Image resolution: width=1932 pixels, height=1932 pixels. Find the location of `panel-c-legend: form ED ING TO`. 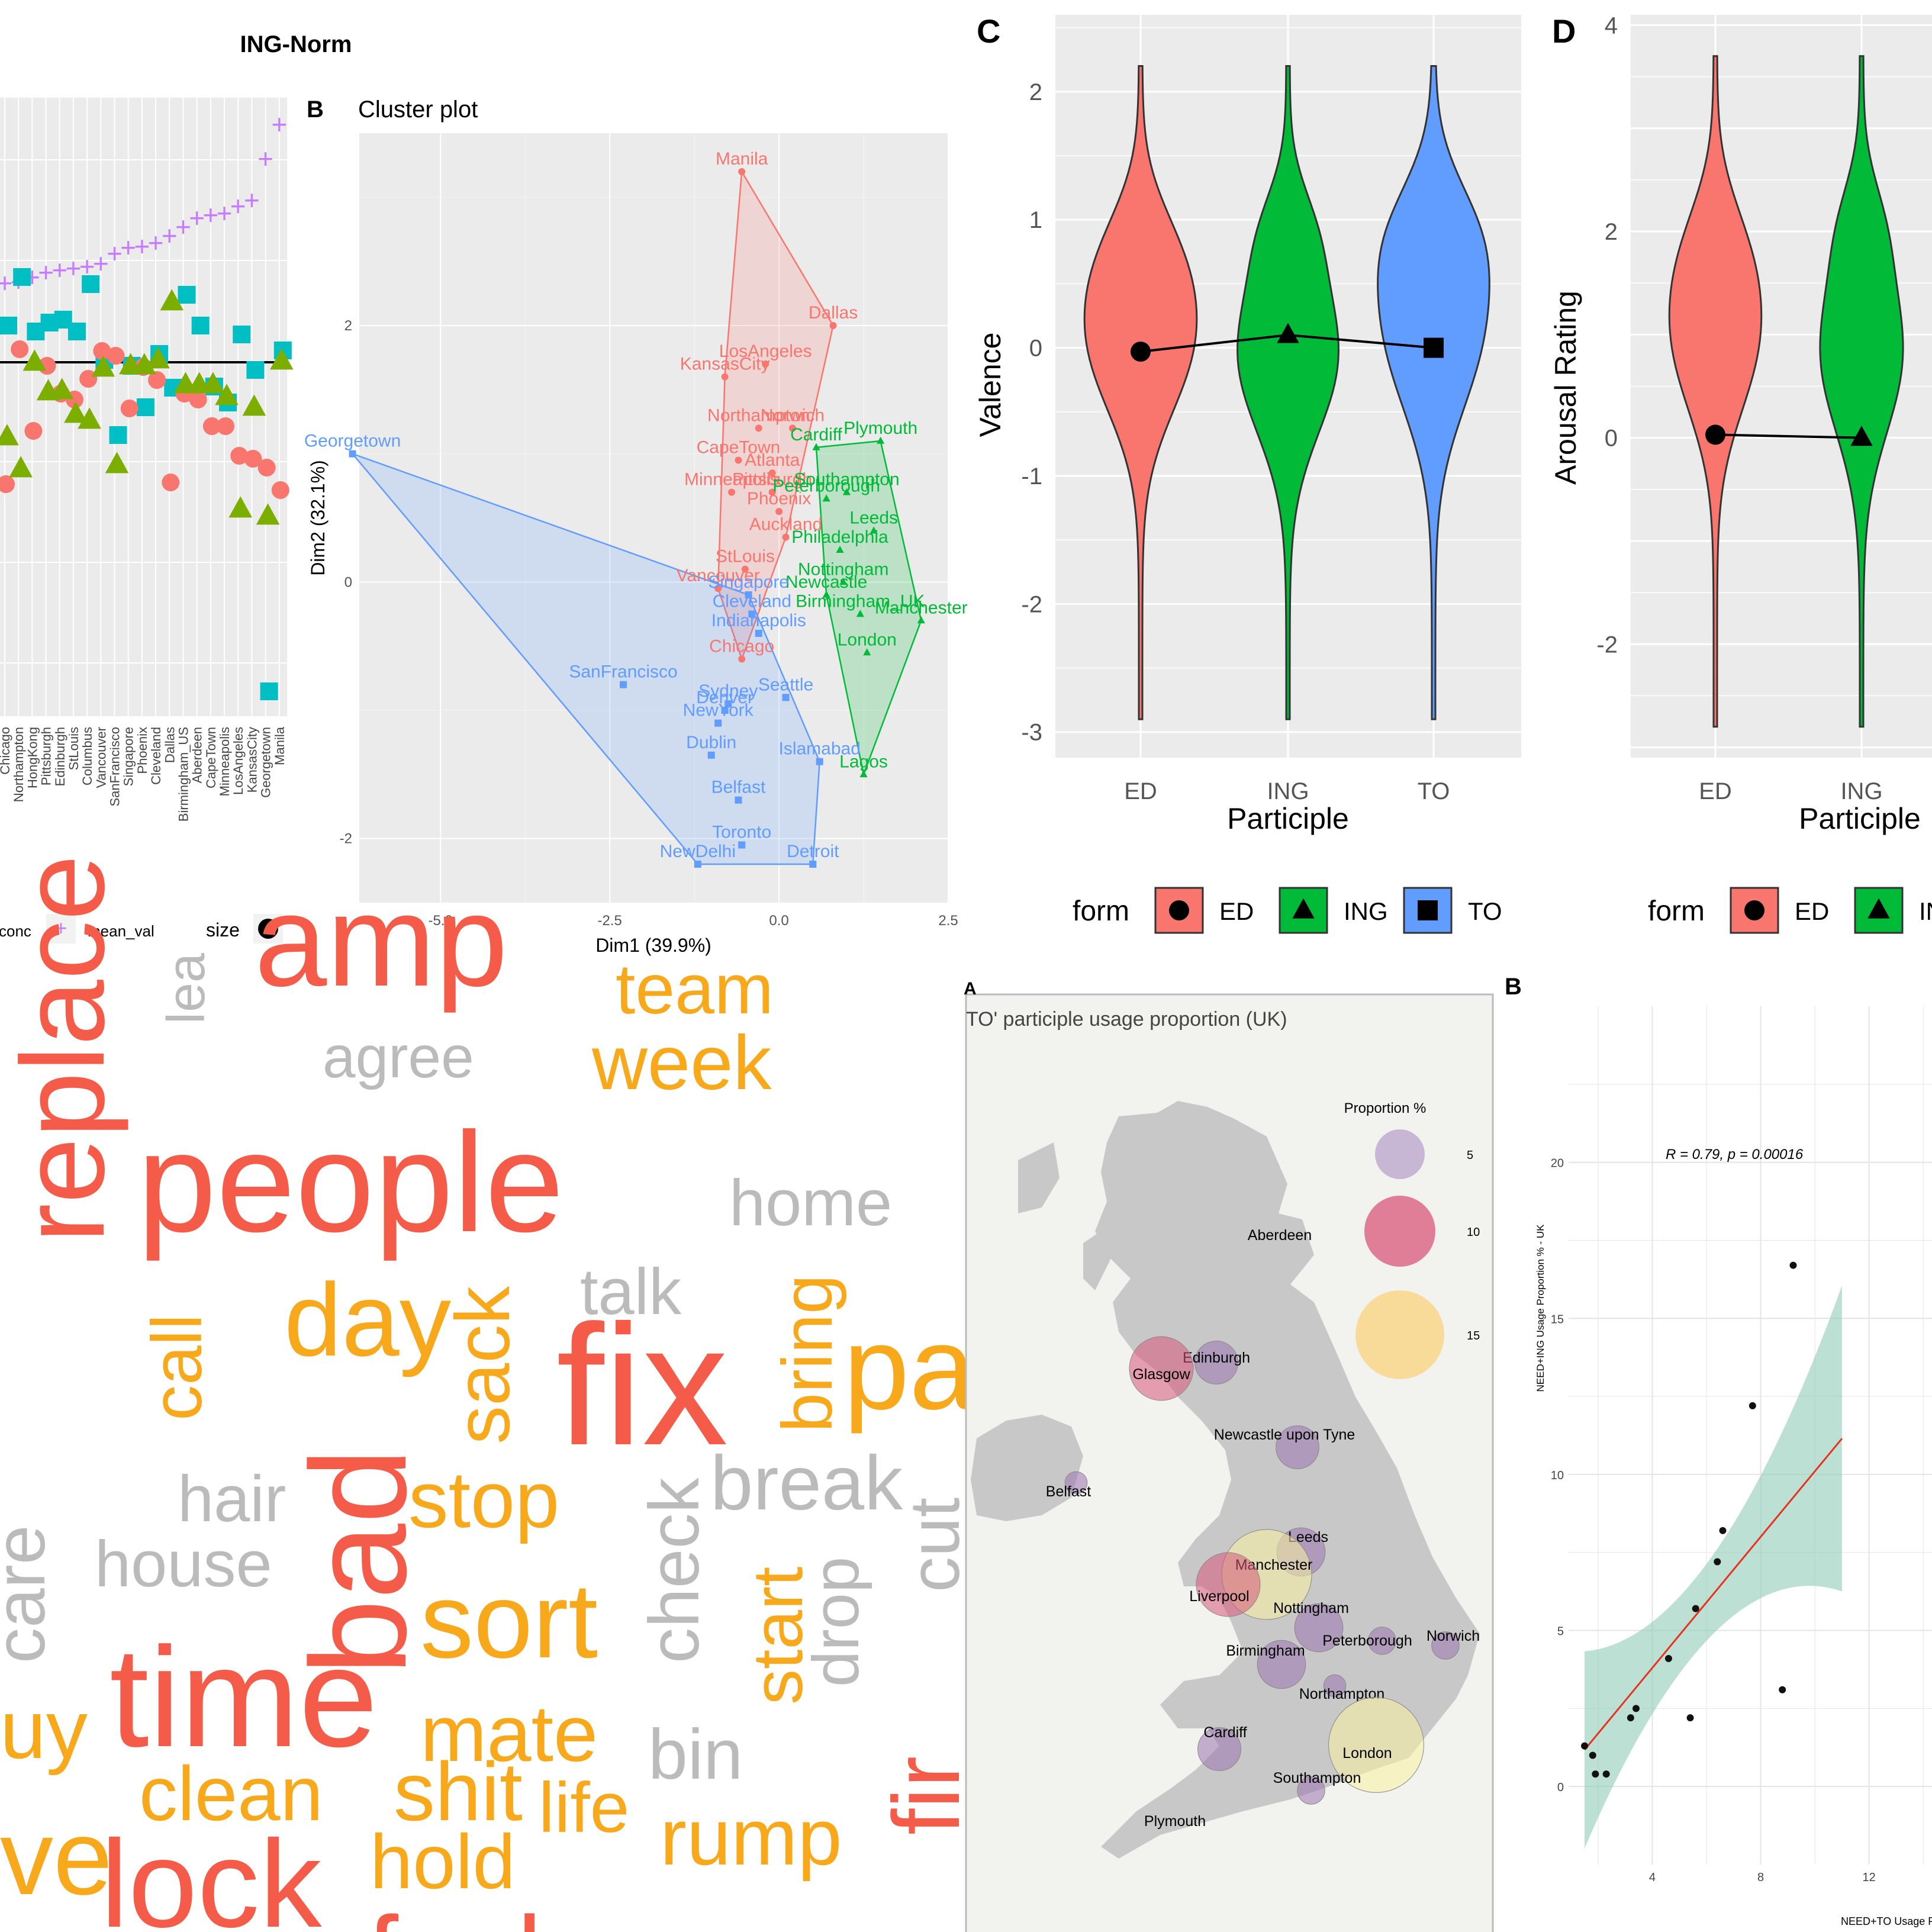

panel-c-legend: form ED ING TO is located at coordinates (1287, 910).